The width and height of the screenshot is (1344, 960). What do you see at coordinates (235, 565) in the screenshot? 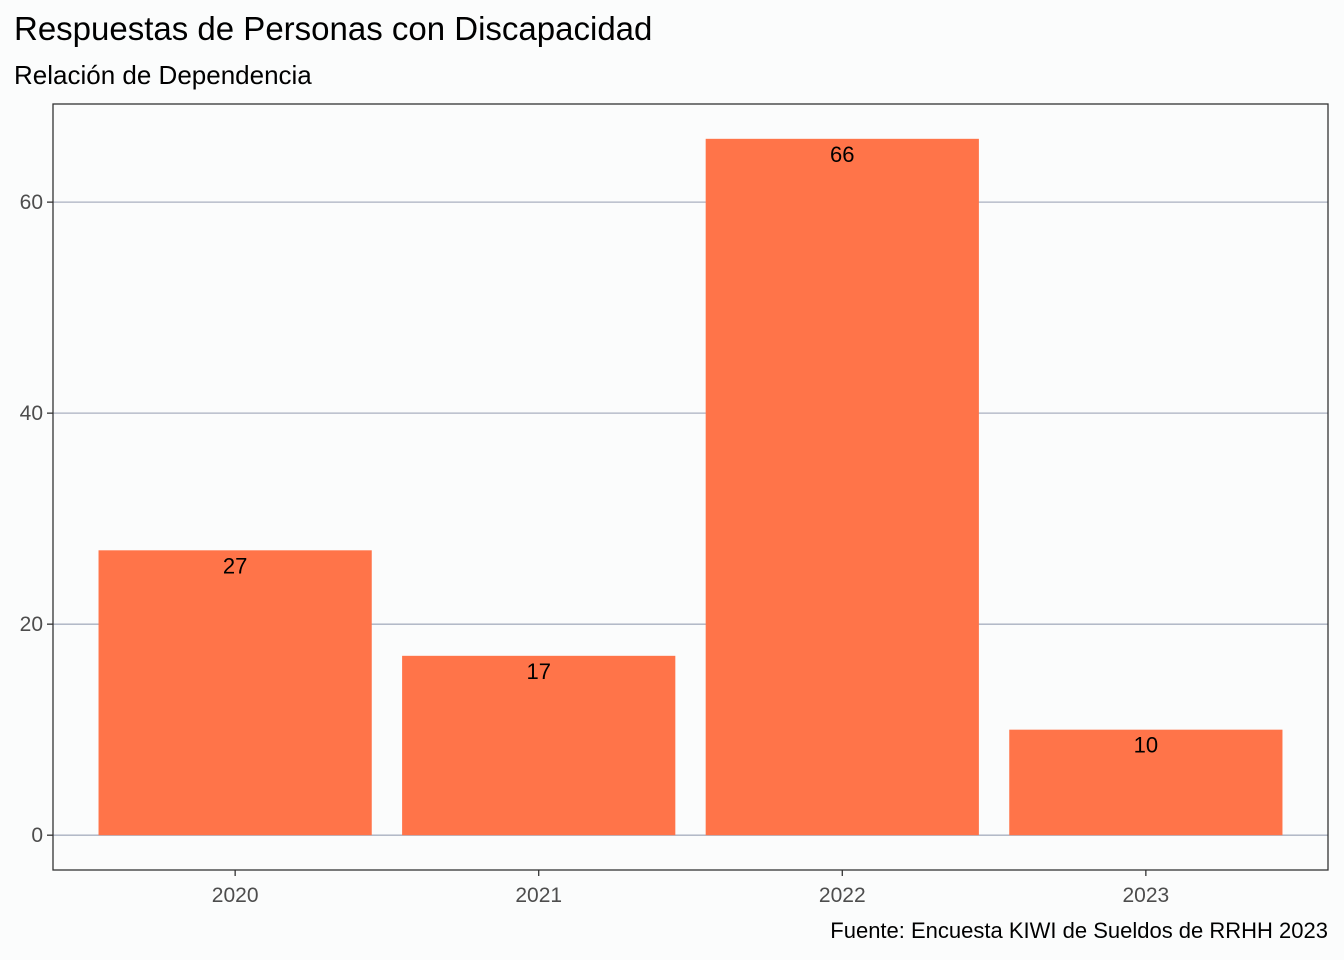
I see `data-label-2020: 27` at bounding box center [235, 565].